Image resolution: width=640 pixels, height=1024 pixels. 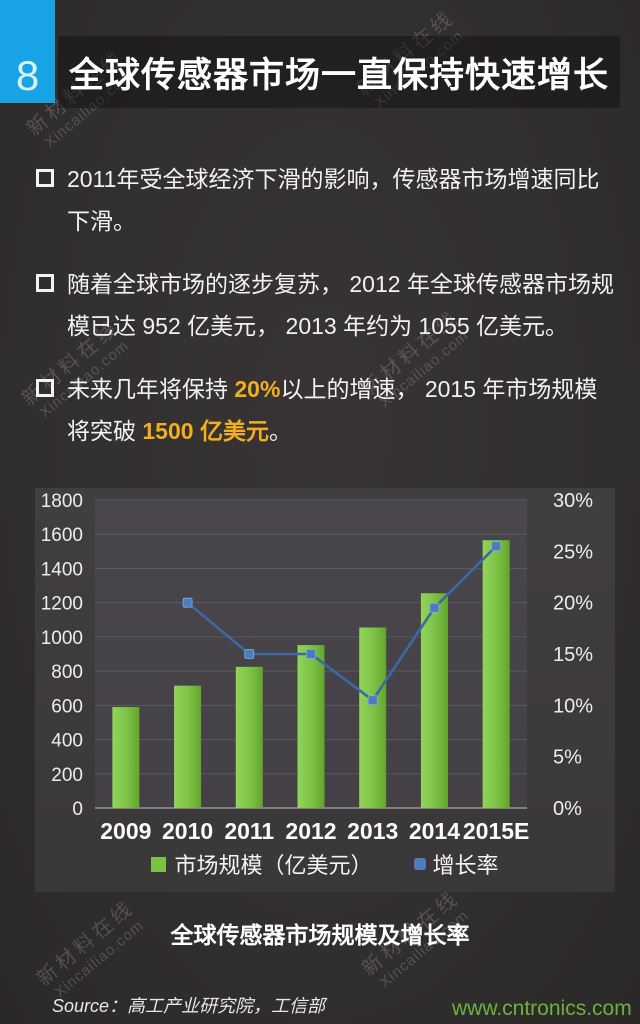 What do you see at coordinates (373, 717) in the screenshot?
I see `bar-2013` at bounding box center [373, 717].